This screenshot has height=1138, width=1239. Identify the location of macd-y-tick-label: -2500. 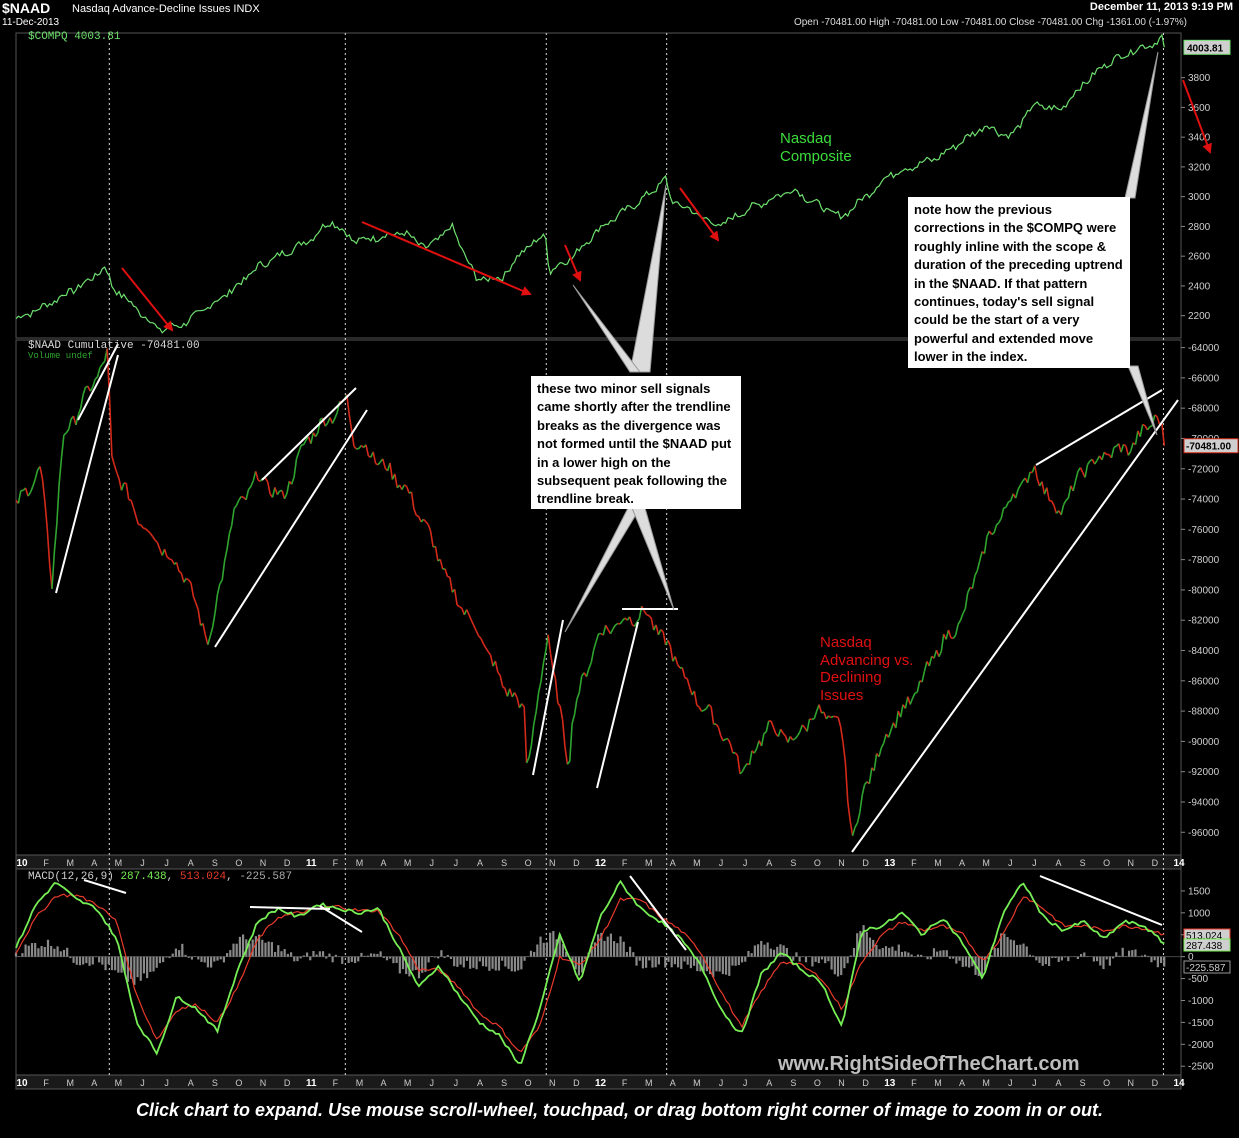
(1201, 1067).